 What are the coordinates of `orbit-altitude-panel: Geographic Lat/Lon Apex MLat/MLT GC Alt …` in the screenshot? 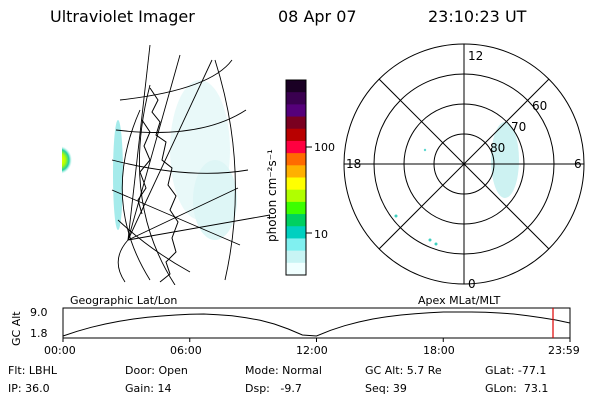 It's located at (290, 320).